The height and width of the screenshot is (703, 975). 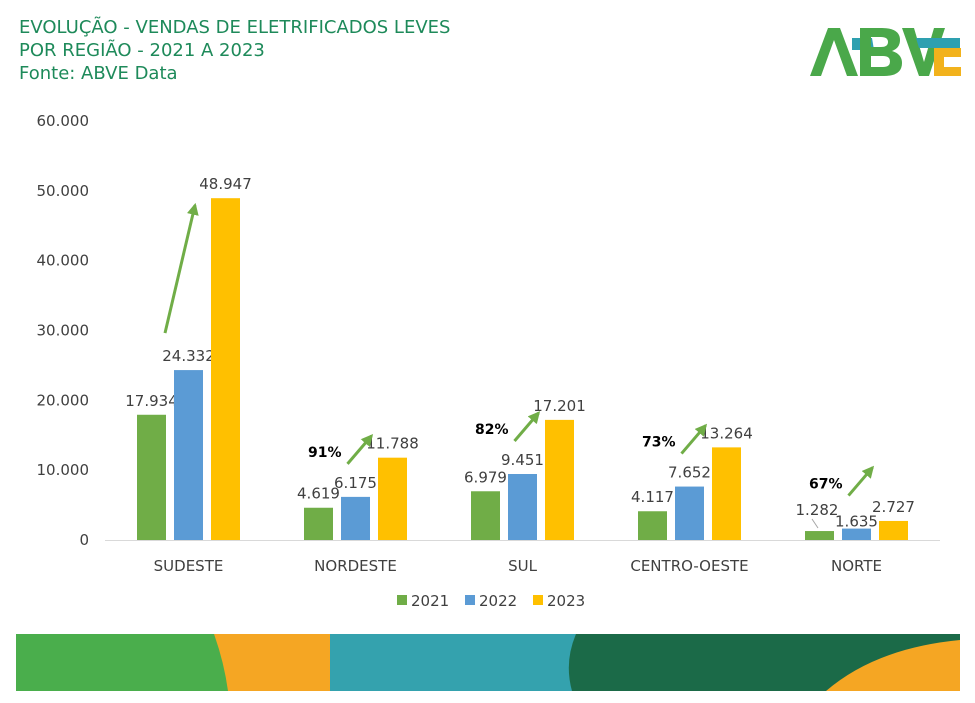 I want to click on data-label: 6.175, so click(x=355, y=483).